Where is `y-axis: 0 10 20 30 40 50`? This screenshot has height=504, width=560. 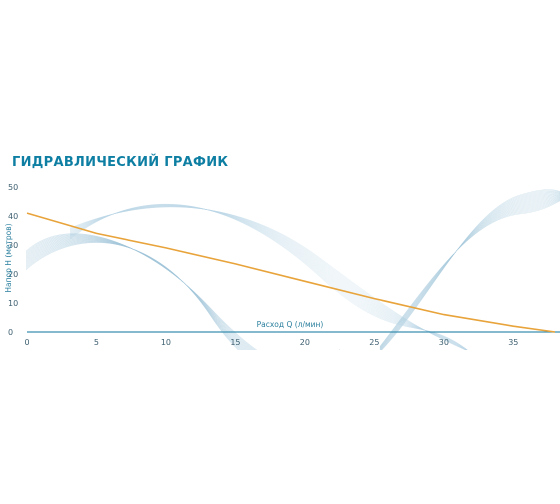 y-axis: 0 10 20 30 40 50 is located at coordinates (13, 260).